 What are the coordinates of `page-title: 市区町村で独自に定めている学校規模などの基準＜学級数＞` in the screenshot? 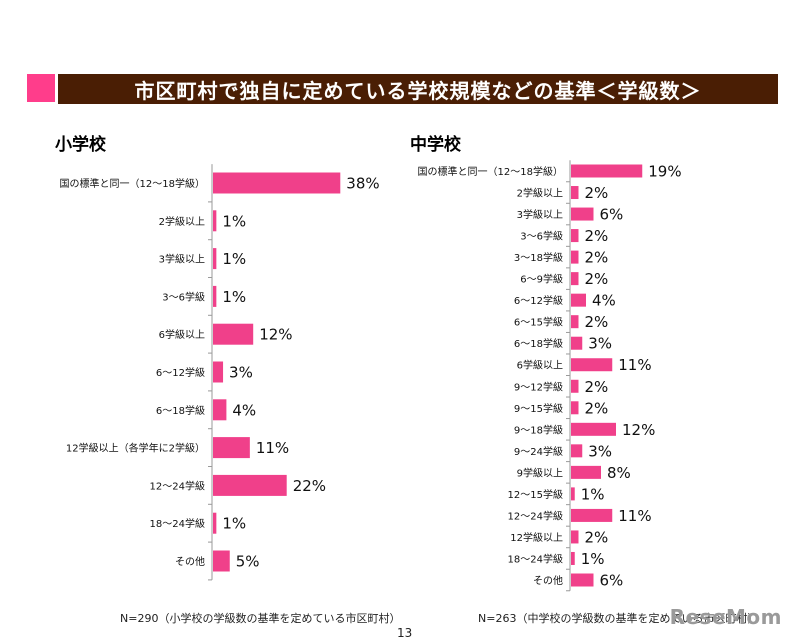 It's located at (418, 90).